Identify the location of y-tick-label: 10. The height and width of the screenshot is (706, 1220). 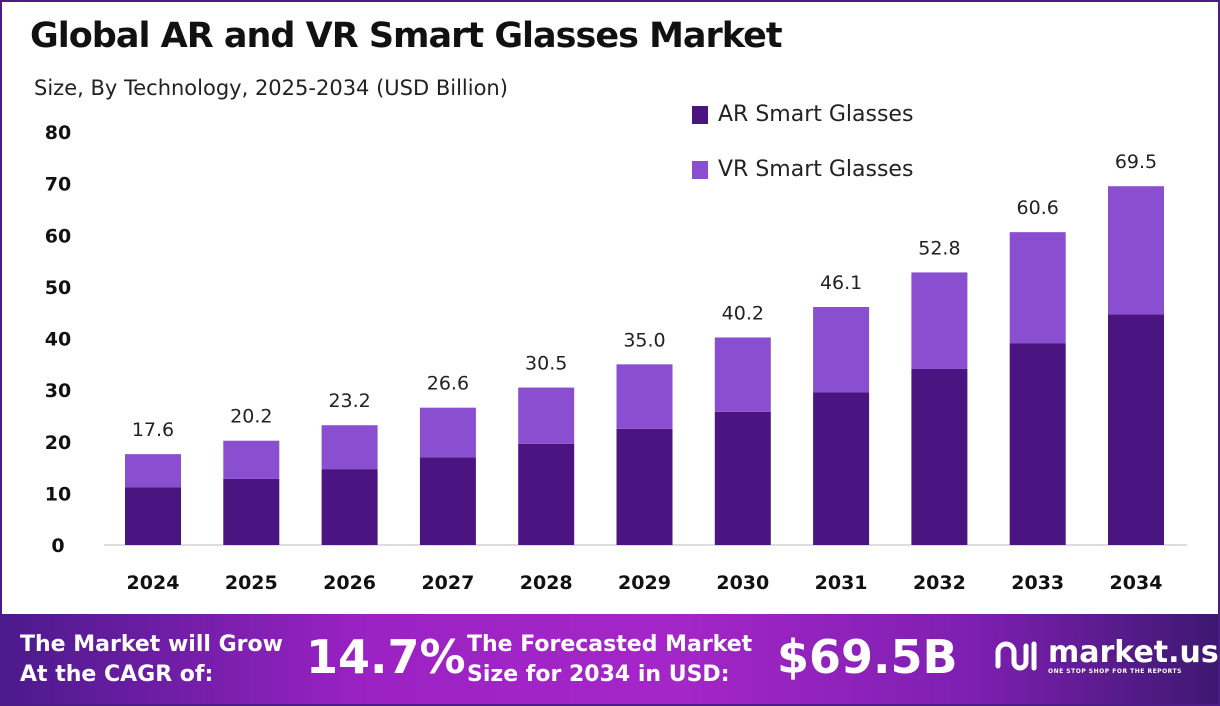
(58, 494).